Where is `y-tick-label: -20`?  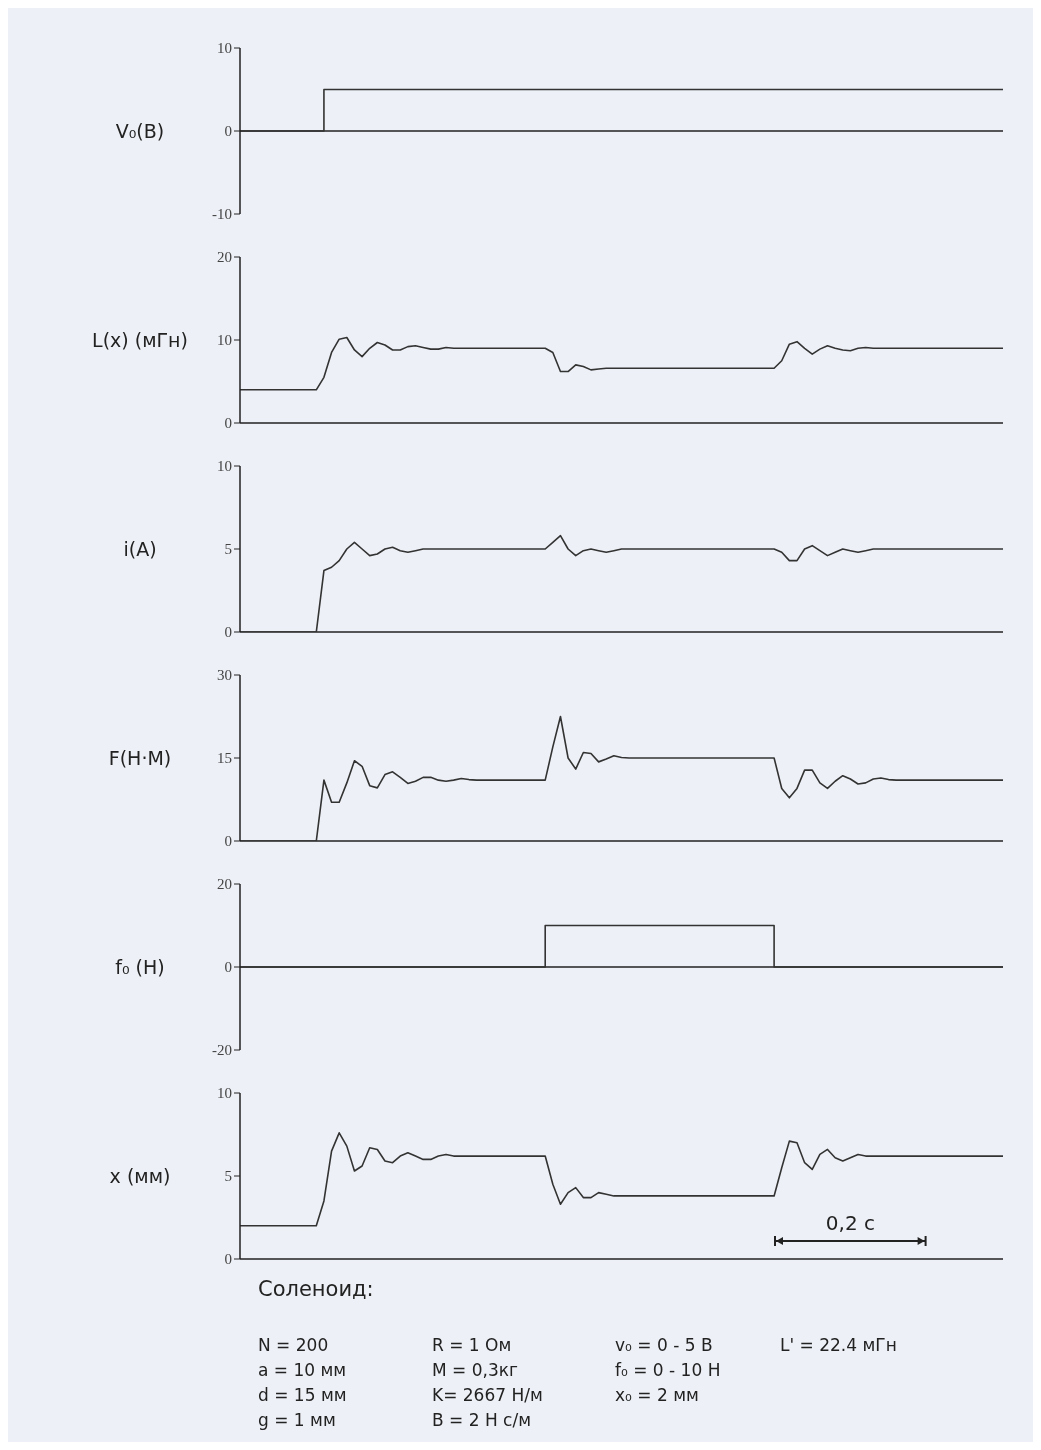
y-tick-label: -20 is located at coordinates (222, 1050).